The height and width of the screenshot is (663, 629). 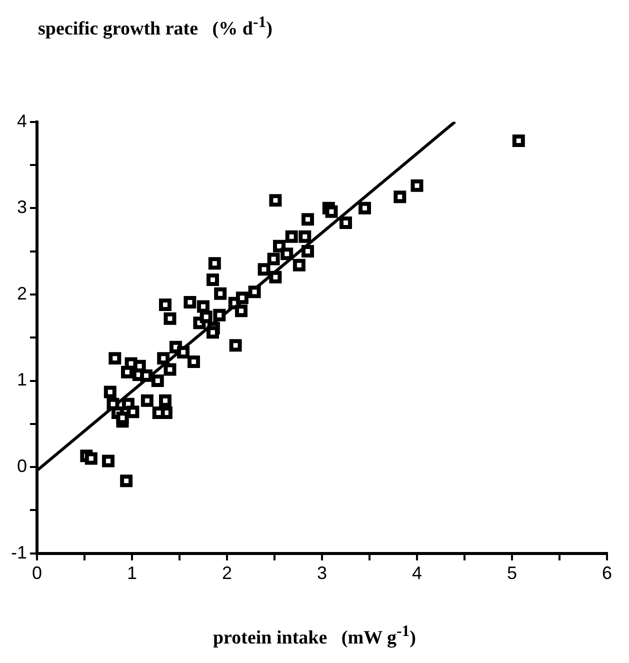 I want to click on x-tick-label: 2, so click(x=227, y=573).